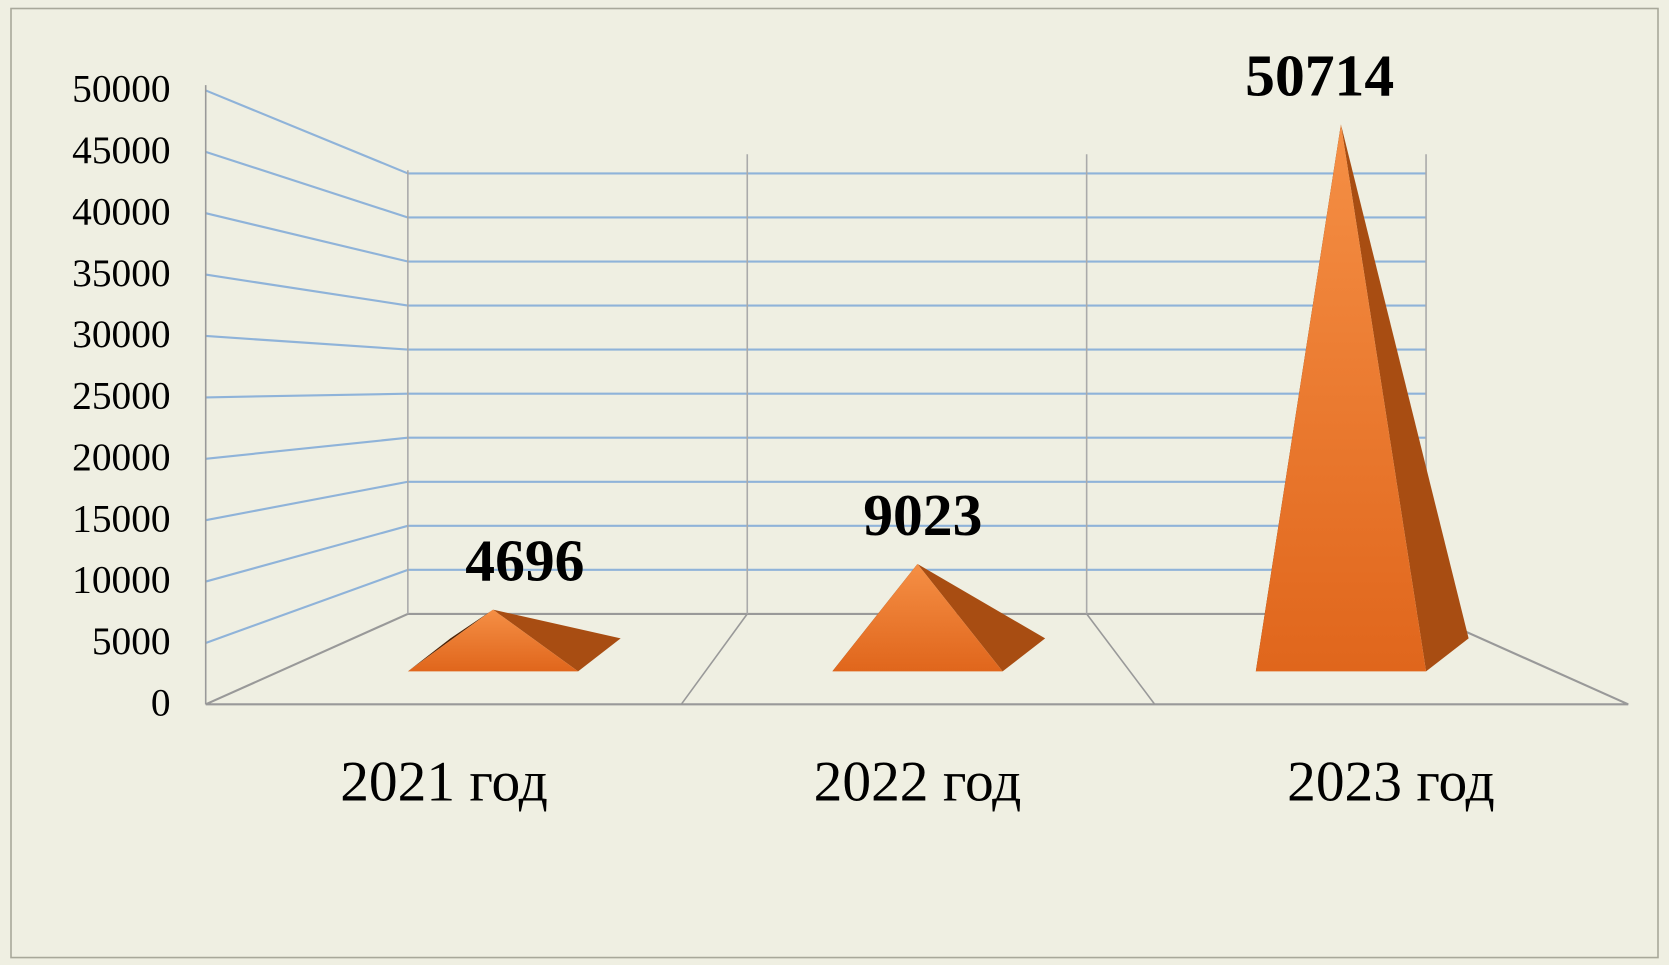 This screenshot has width=1669, height=965. What do you see at coordinates (121, 580) in the screenshot?
I see `y-tick-label: 10000` at bounding box center [121, 580].